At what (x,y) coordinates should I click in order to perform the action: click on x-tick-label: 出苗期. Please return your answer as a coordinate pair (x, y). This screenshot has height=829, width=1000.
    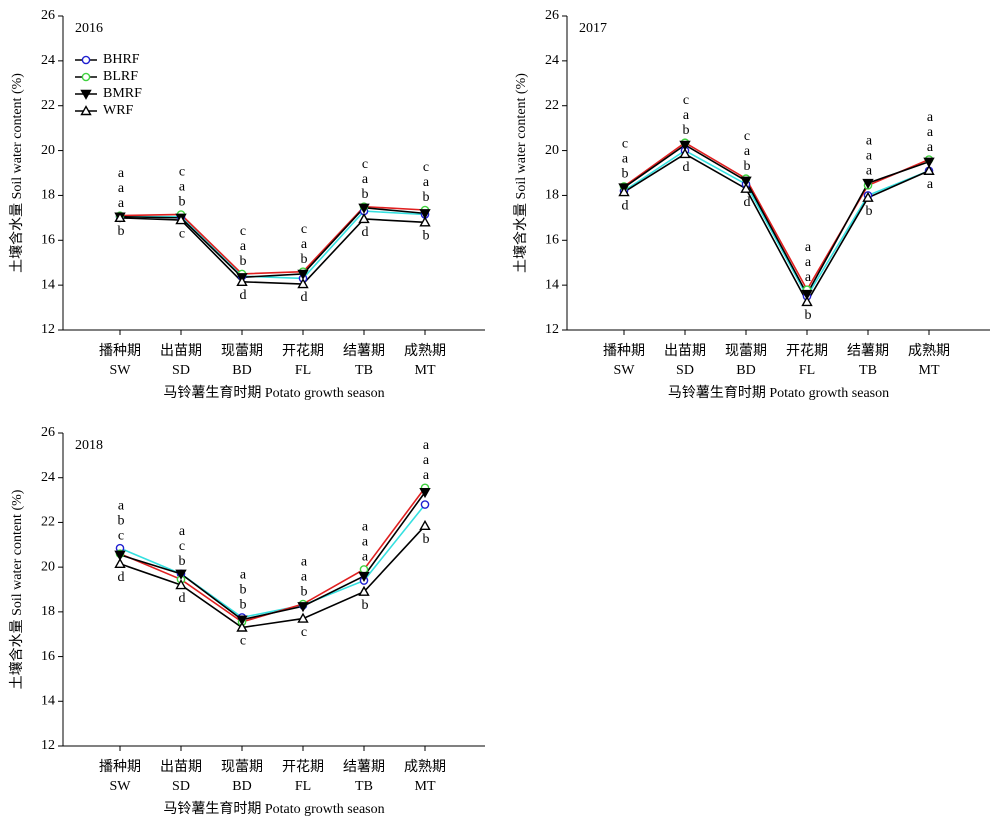
    Looking at the image, I should click on (181, 767).